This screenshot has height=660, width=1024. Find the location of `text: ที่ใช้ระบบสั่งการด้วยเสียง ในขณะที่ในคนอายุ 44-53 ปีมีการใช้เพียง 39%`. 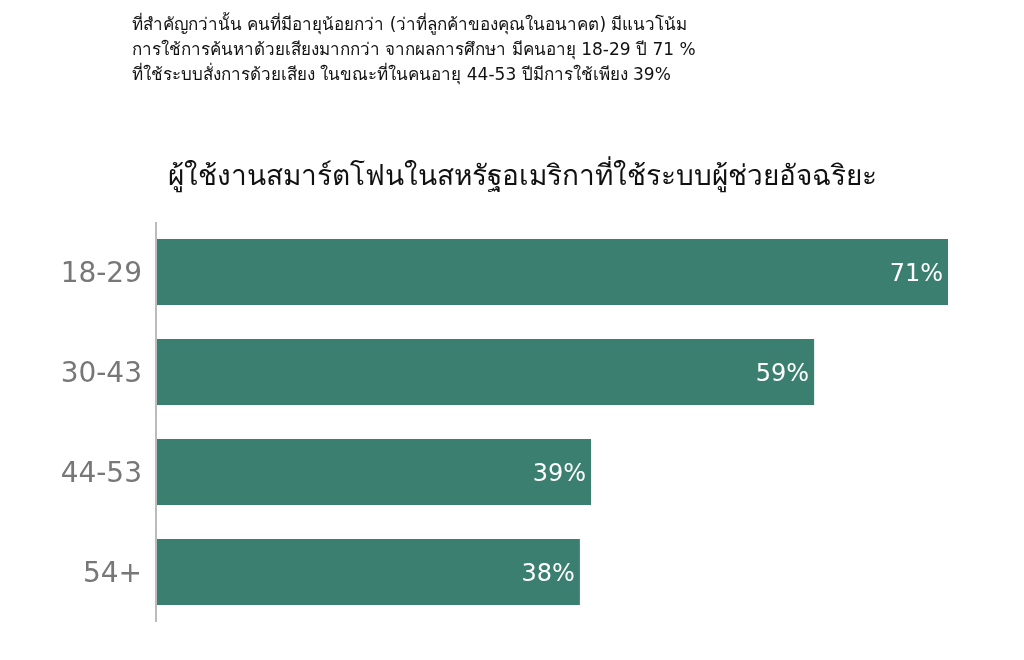

text: ที่ใช้ระบบสั่งการด้วยเสียง ในขณะที่ในคนอายุ 44-53 ปีมีการใช้เพียง 39% is located at coordinates (402, 74).